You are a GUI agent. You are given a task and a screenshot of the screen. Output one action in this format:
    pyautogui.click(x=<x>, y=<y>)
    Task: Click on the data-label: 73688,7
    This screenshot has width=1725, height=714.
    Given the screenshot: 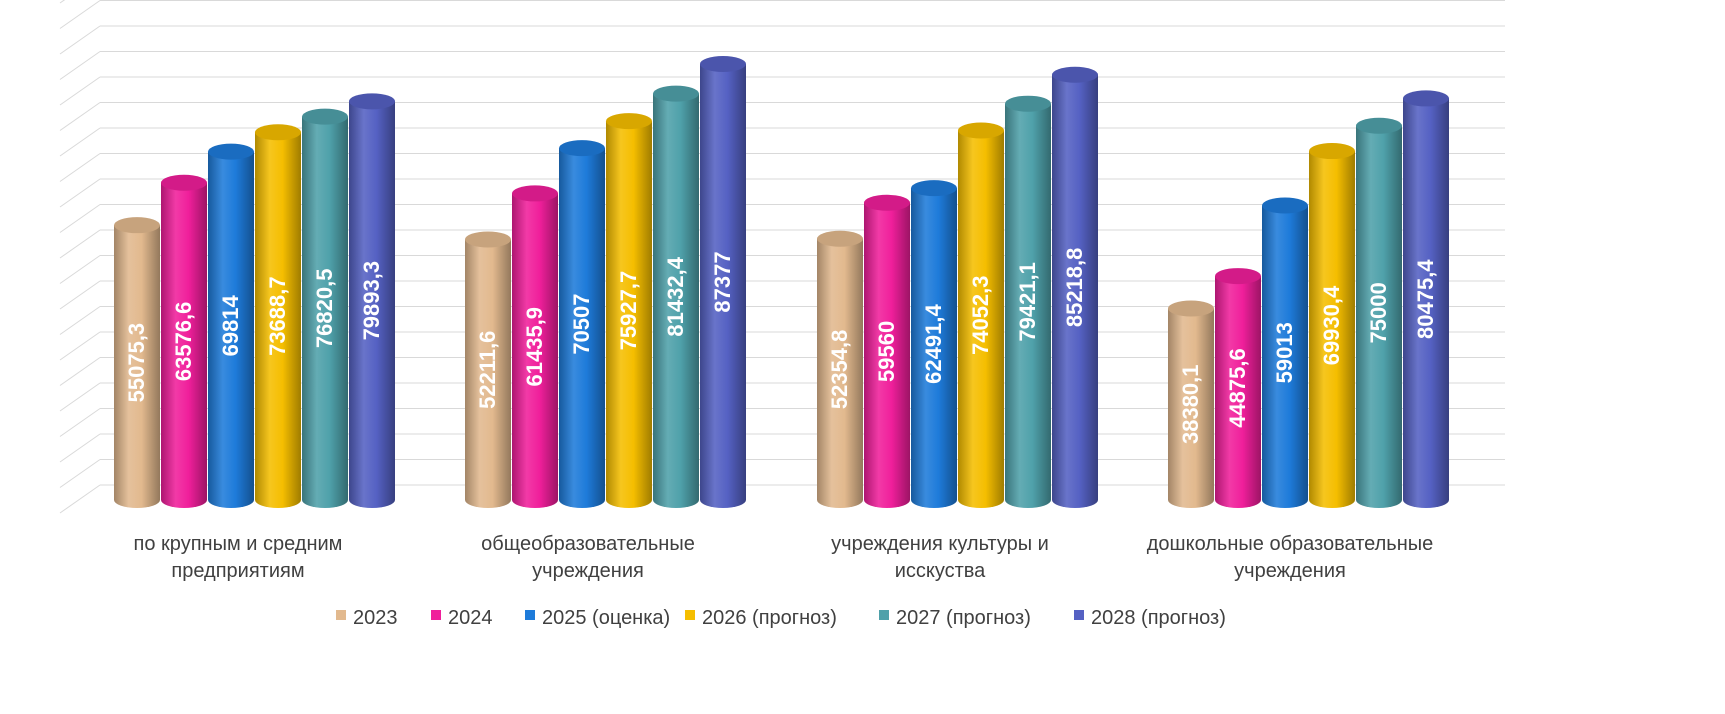 What is the action you would take?
    pyautogui.click(x=277, y=316)
    